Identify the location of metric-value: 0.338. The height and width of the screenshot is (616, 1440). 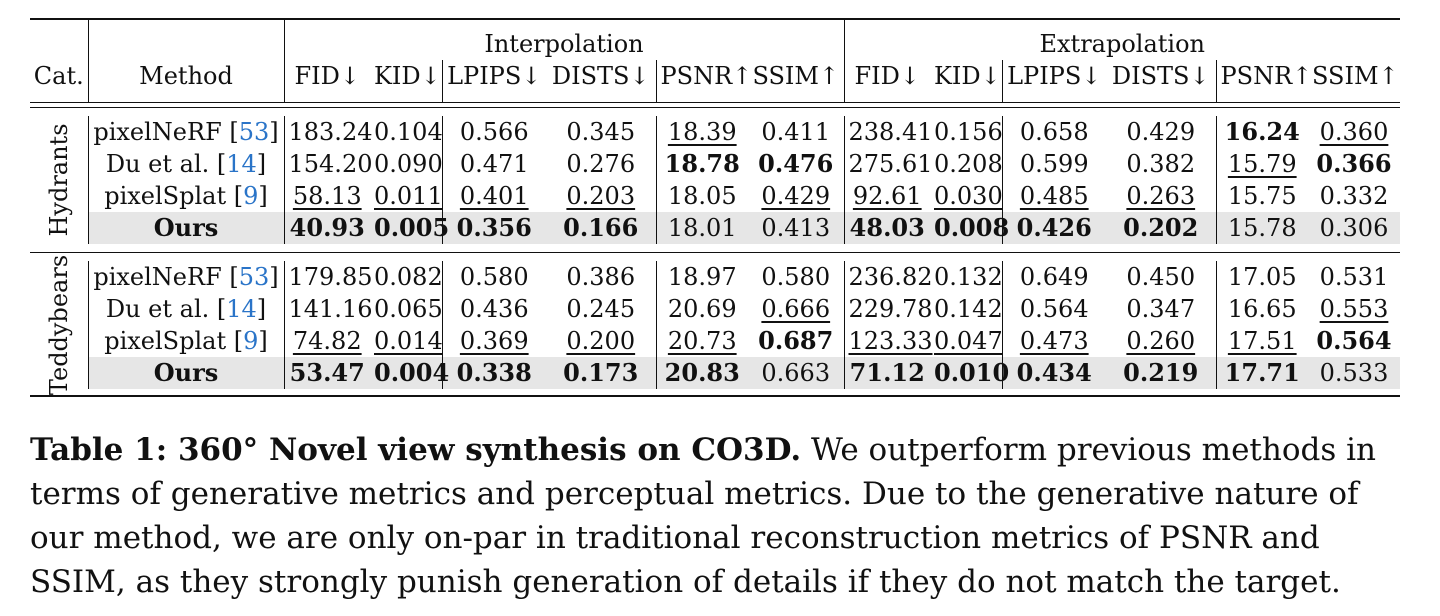
(493, 373).